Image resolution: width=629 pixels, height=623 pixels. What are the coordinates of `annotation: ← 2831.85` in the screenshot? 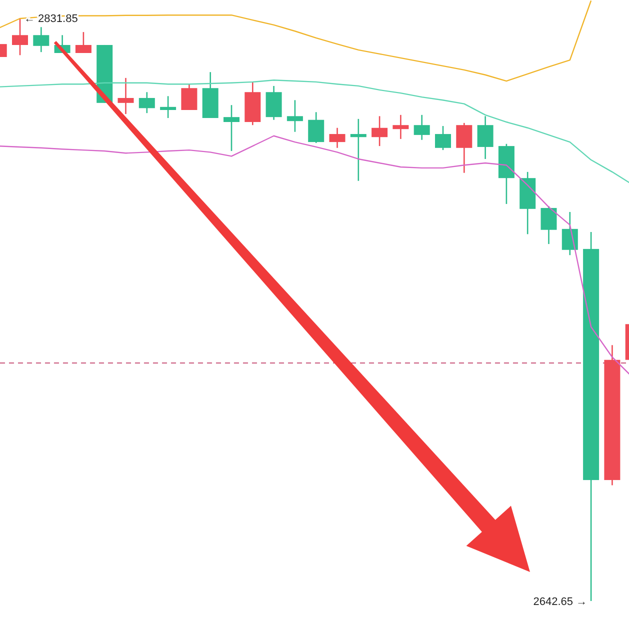 It's located at (51, 19).